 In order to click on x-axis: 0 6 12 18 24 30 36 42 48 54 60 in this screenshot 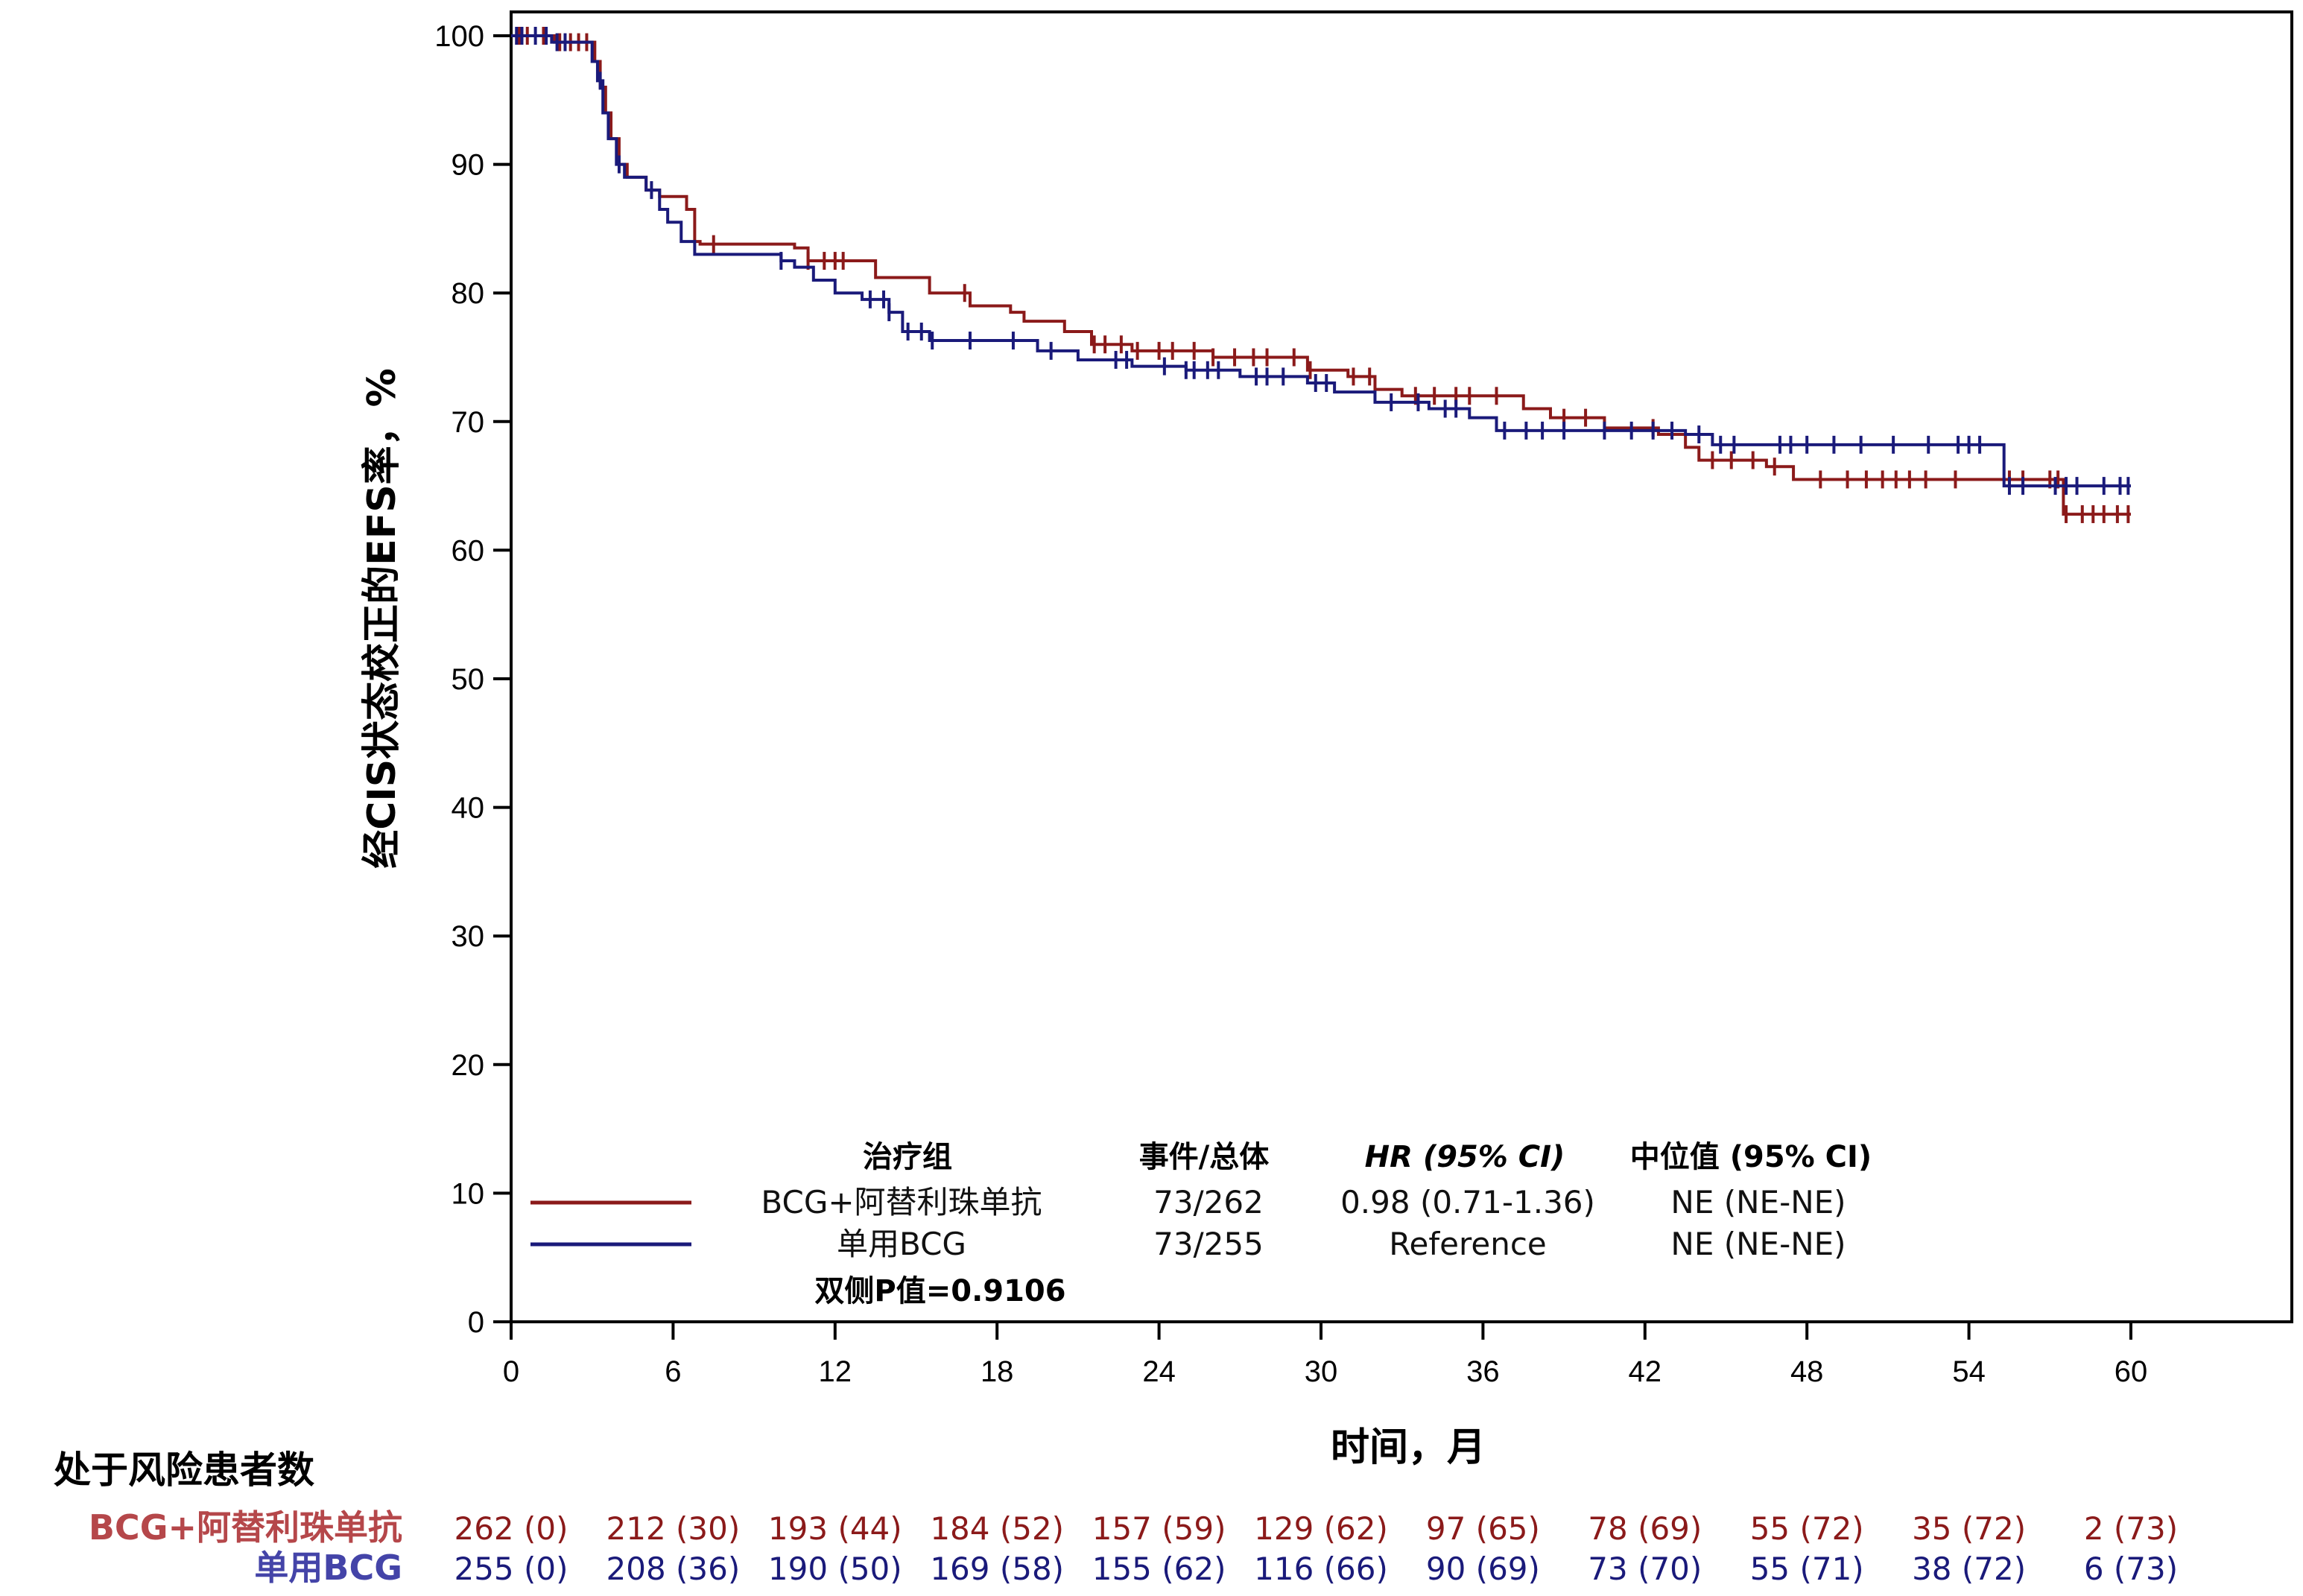, I will do `click(1325, 1355)`.